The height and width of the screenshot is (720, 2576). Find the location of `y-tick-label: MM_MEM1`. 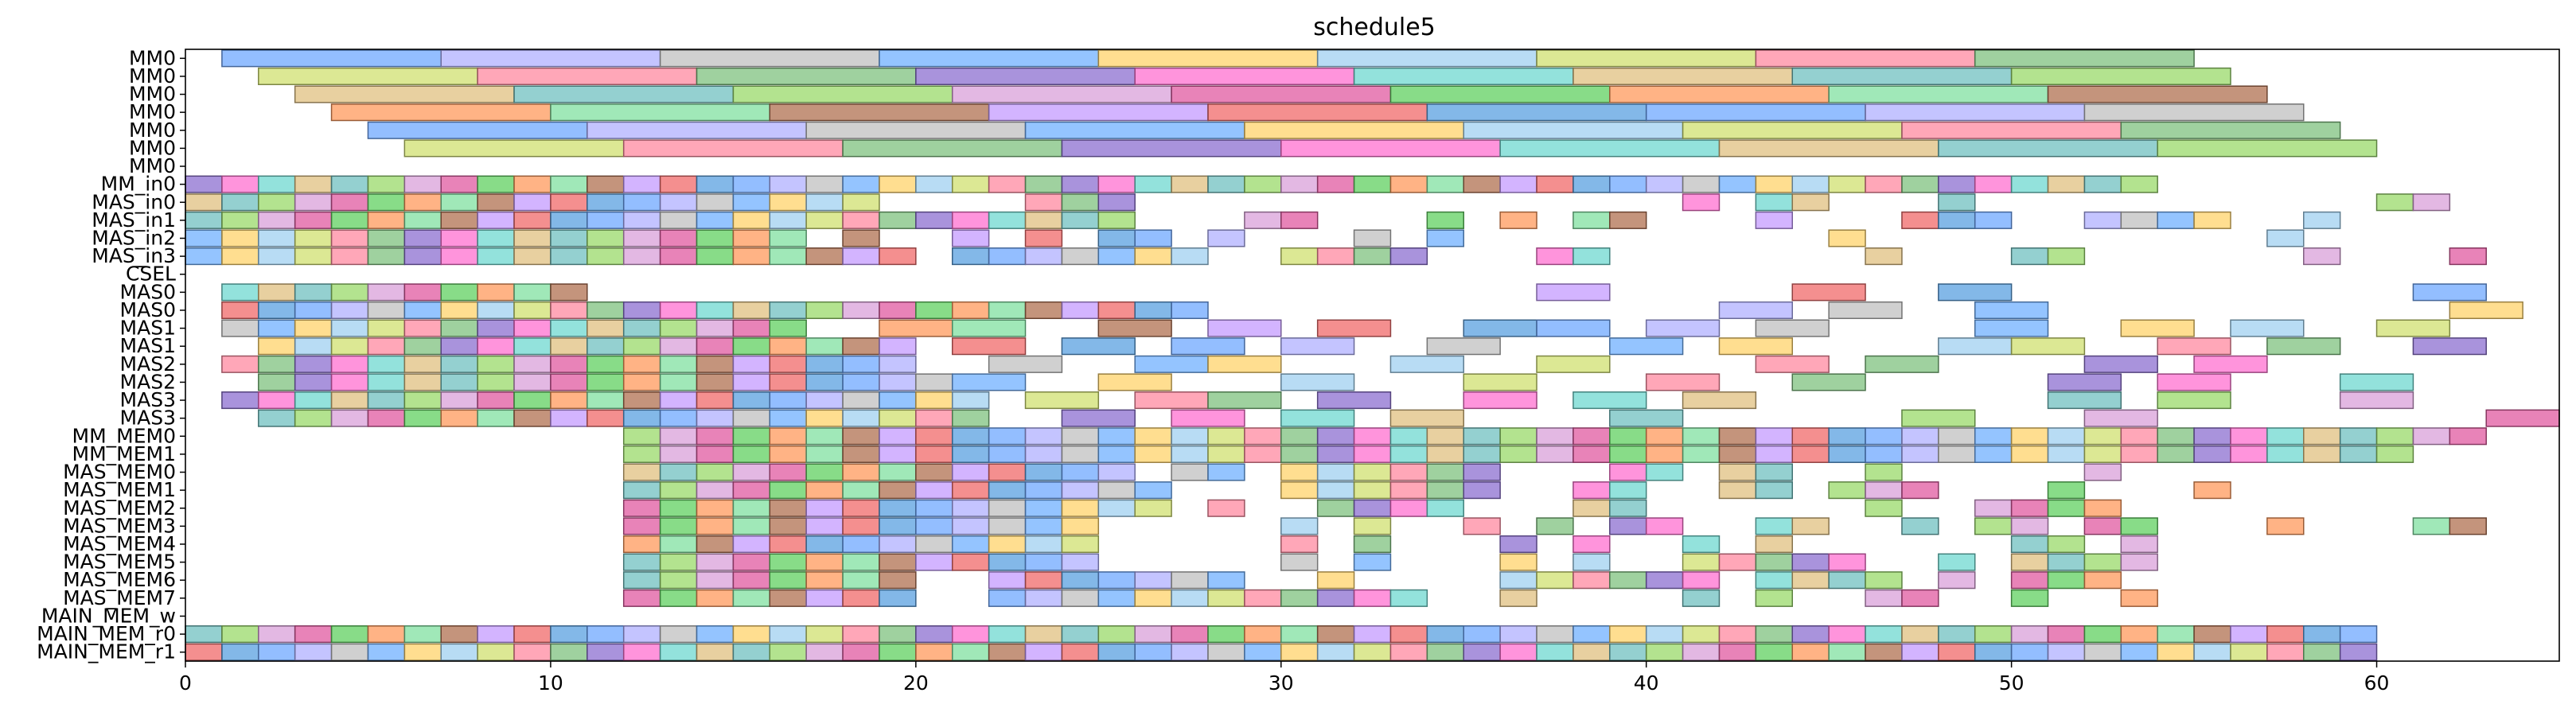

y-tick-label: MM_MEM1 is located at coordinates (124, 453).